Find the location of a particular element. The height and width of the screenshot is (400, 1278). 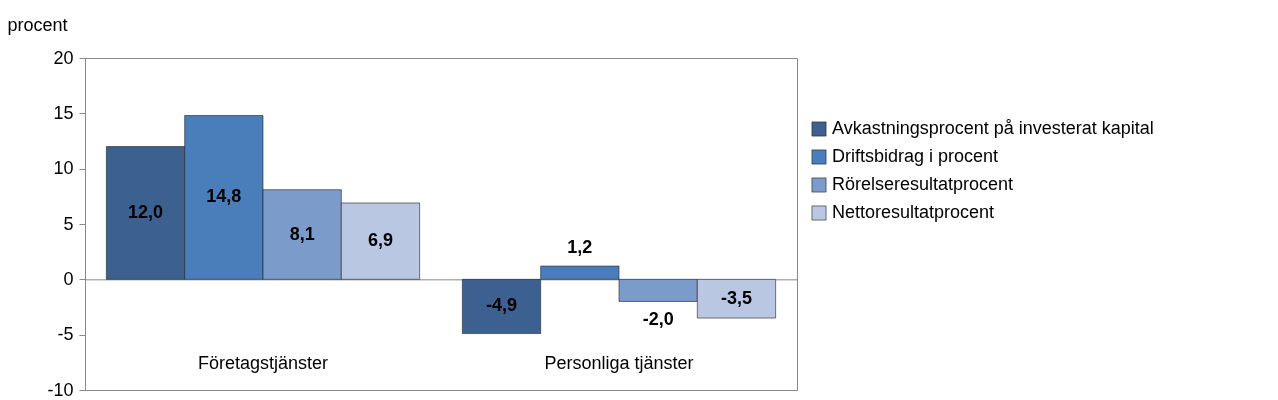

data-label: 14,8 is located at coordinates (224, 196).